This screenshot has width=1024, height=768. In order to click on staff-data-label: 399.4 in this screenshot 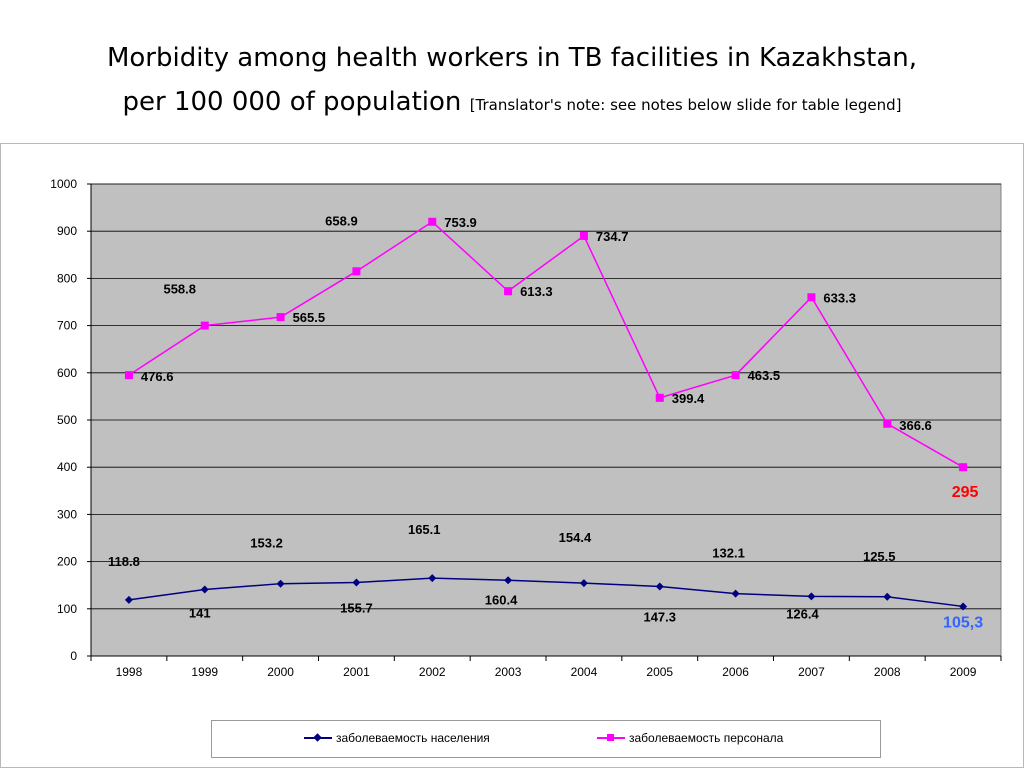, I will do `click(688, 398)`.